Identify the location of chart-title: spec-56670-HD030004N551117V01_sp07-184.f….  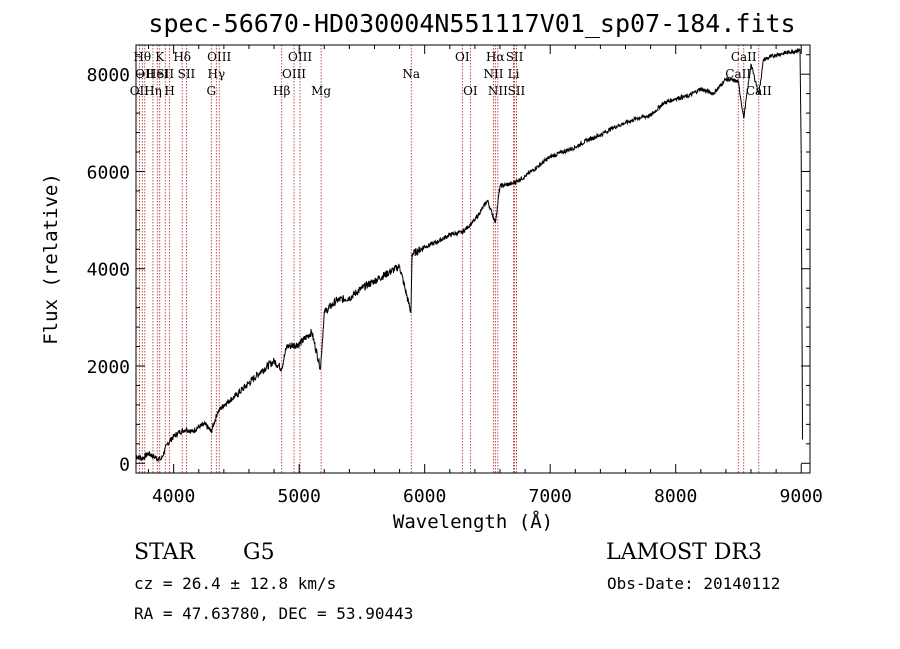
(471, 23).